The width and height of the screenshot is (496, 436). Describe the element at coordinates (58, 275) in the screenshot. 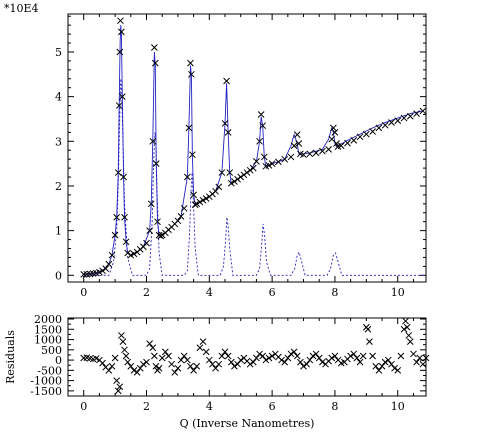

I see `y-tick-label: 0` at that location.